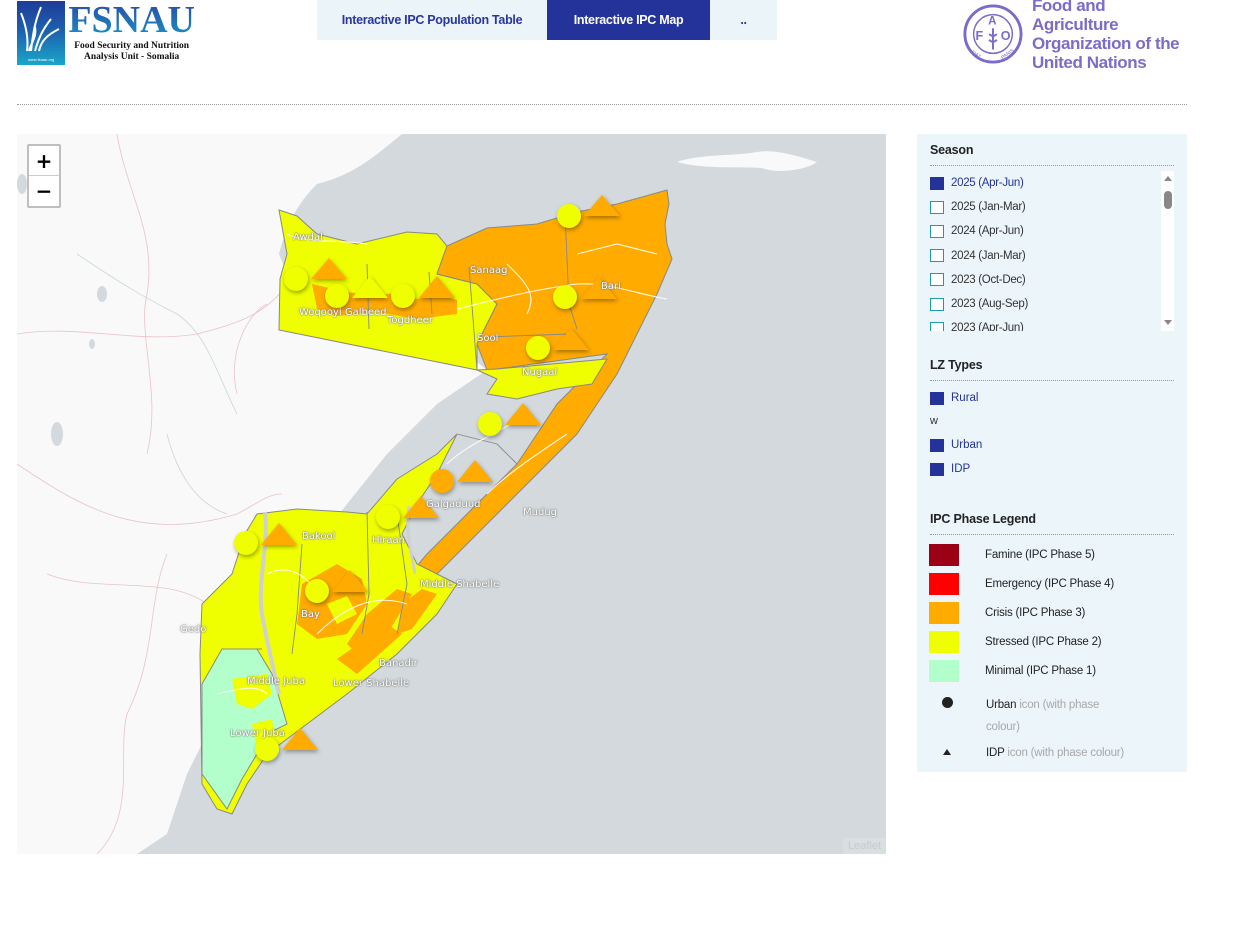 This screenshot has height=932, width=1254. I want to click on legend-item-famine: Famine (IPC Phase 5), so click(1051, 554).